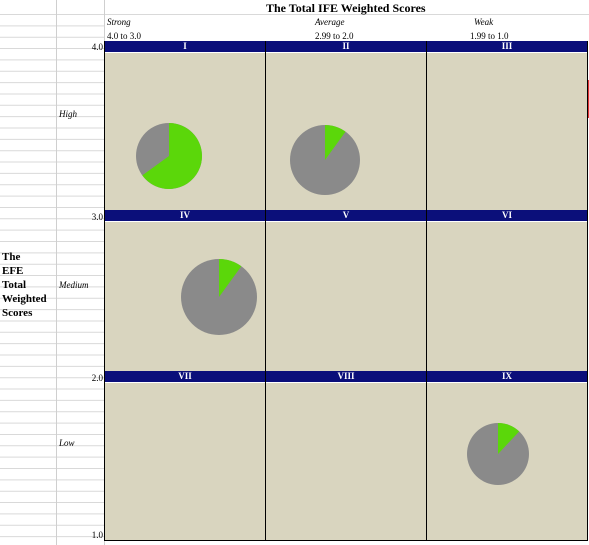 The width and height of the screenshot is (589, 545). What do you see at coordinates (185, 376) in the screenshot?
I see `cell-header-VII: VII` at bounding box center [185, 376].